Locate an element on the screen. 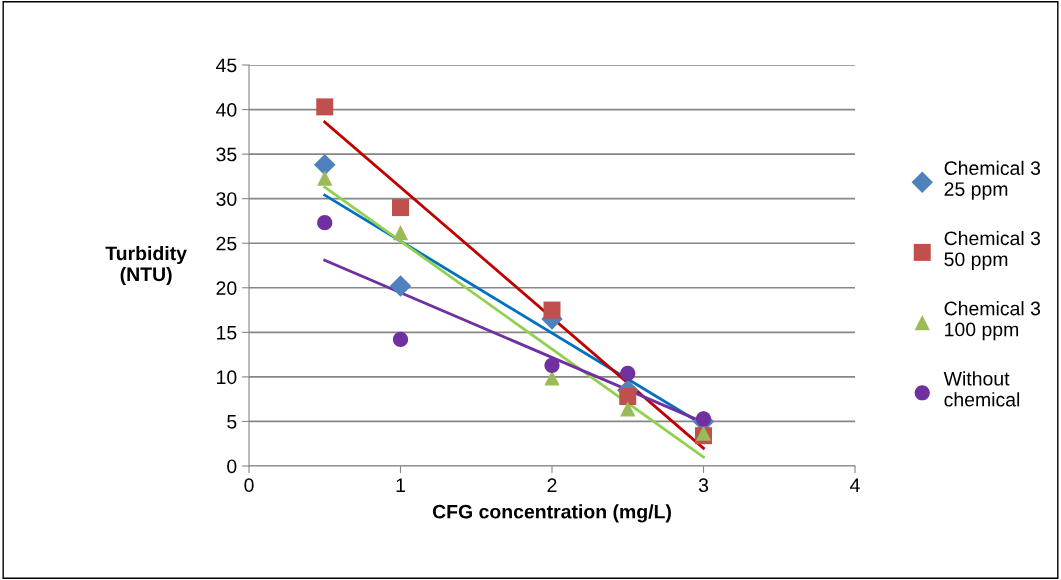 The height and width of the screenshot is (580, 1061). legend-label: Chemical 3 100 ppm is located at coordinates (992, 321).